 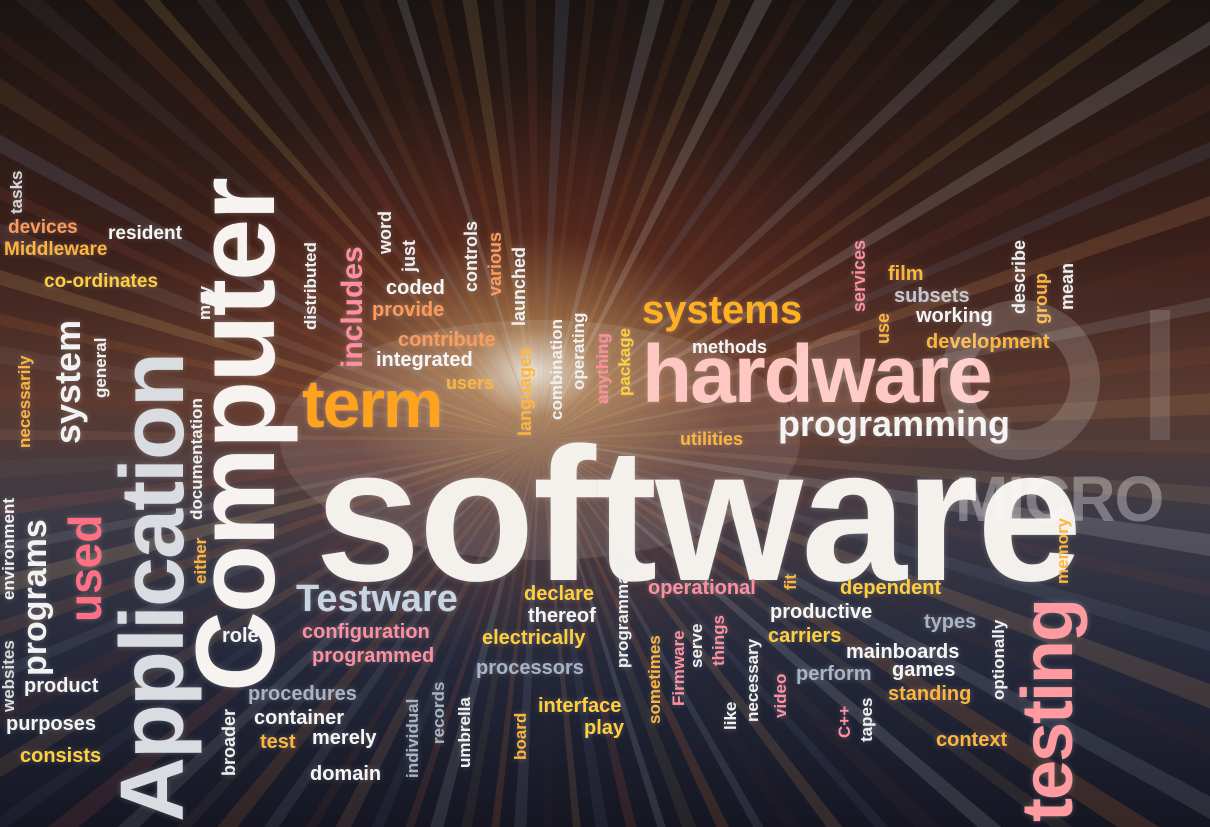 I want to click on word-carriers: carriers, so click(x=804, y=636).